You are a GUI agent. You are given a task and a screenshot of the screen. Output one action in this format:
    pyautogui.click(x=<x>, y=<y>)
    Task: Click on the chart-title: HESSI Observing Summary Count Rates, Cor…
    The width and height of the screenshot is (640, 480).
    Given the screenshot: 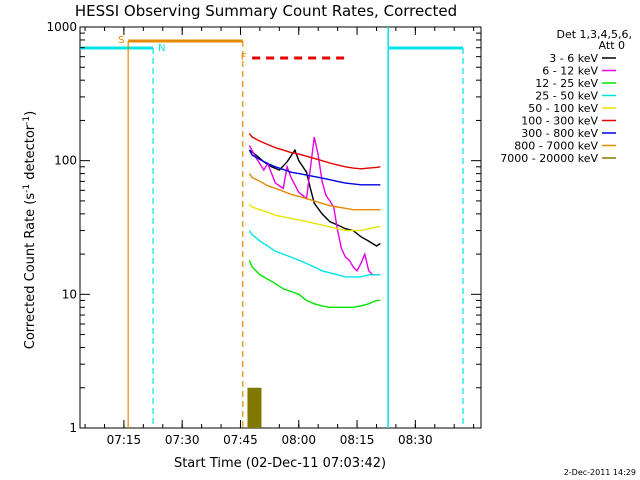 What is the action you would take?
    pyautogui.click(x=266, y=11)
    